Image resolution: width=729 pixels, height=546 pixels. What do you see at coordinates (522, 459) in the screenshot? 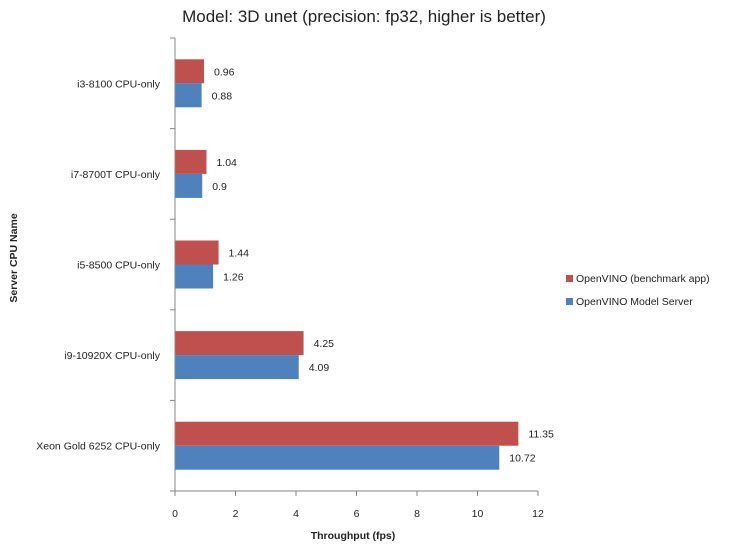
I see `data-label: 10.72` at bounding box center [522, 459].